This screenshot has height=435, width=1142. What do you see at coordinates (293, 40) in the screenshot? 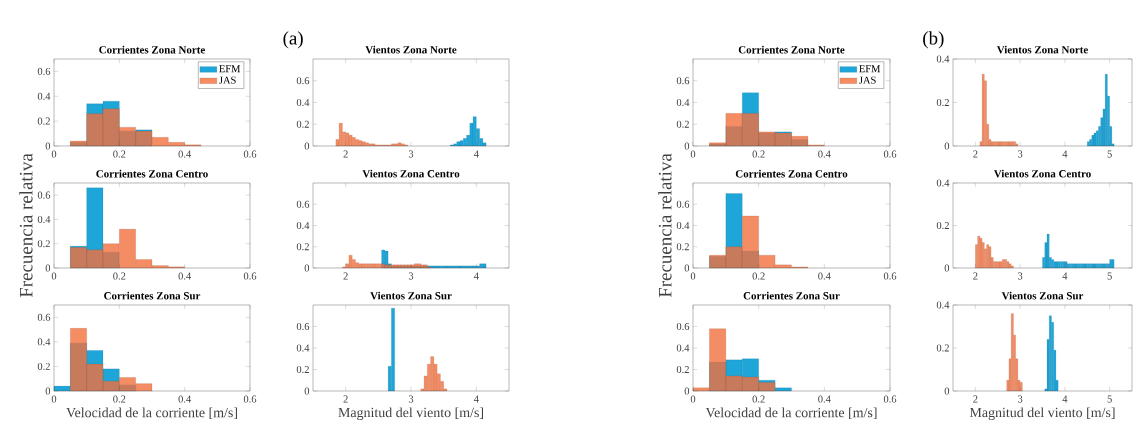
I see `text: (a)` at bounding box center [293, 40].